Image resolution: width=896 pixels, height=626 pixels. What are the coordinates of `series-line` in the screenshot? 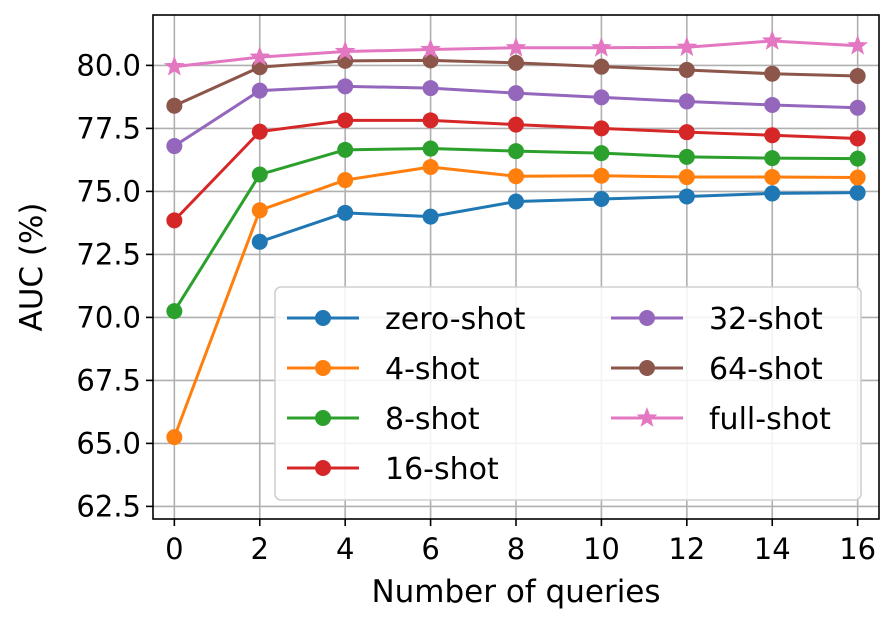 It's located at (558, 217).